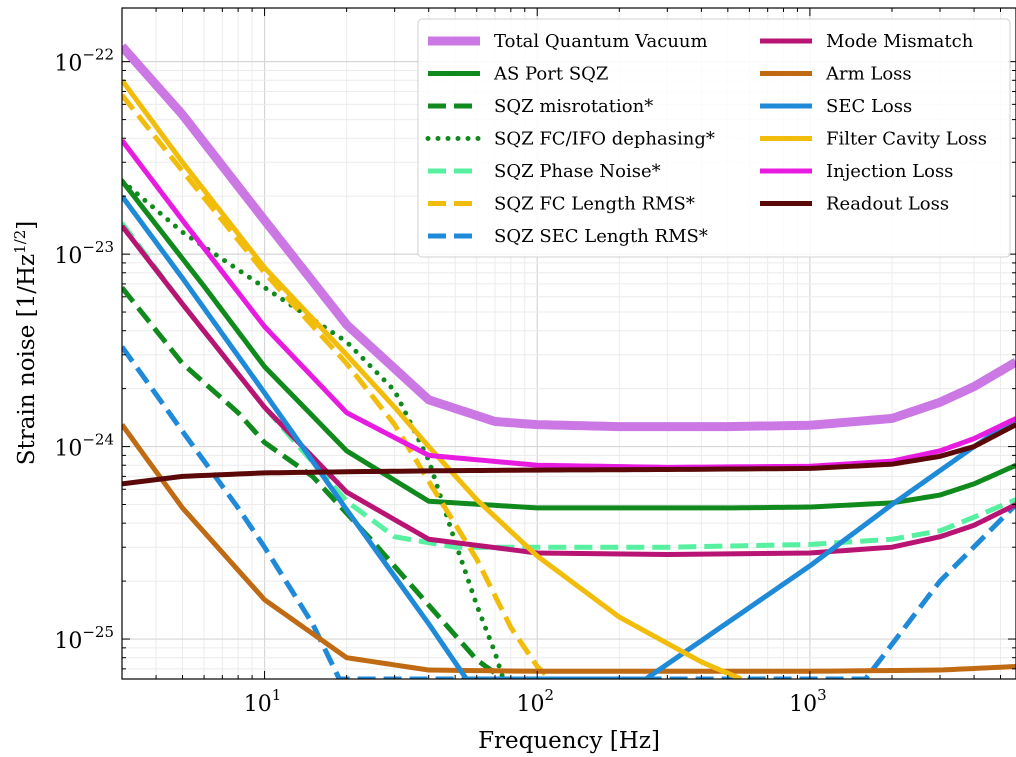 The width and height of the screenshot is (1016, 757). Describe the element at coordinates (569, 454) in the screenshot. I see `series-line-readout-loss` at that location.